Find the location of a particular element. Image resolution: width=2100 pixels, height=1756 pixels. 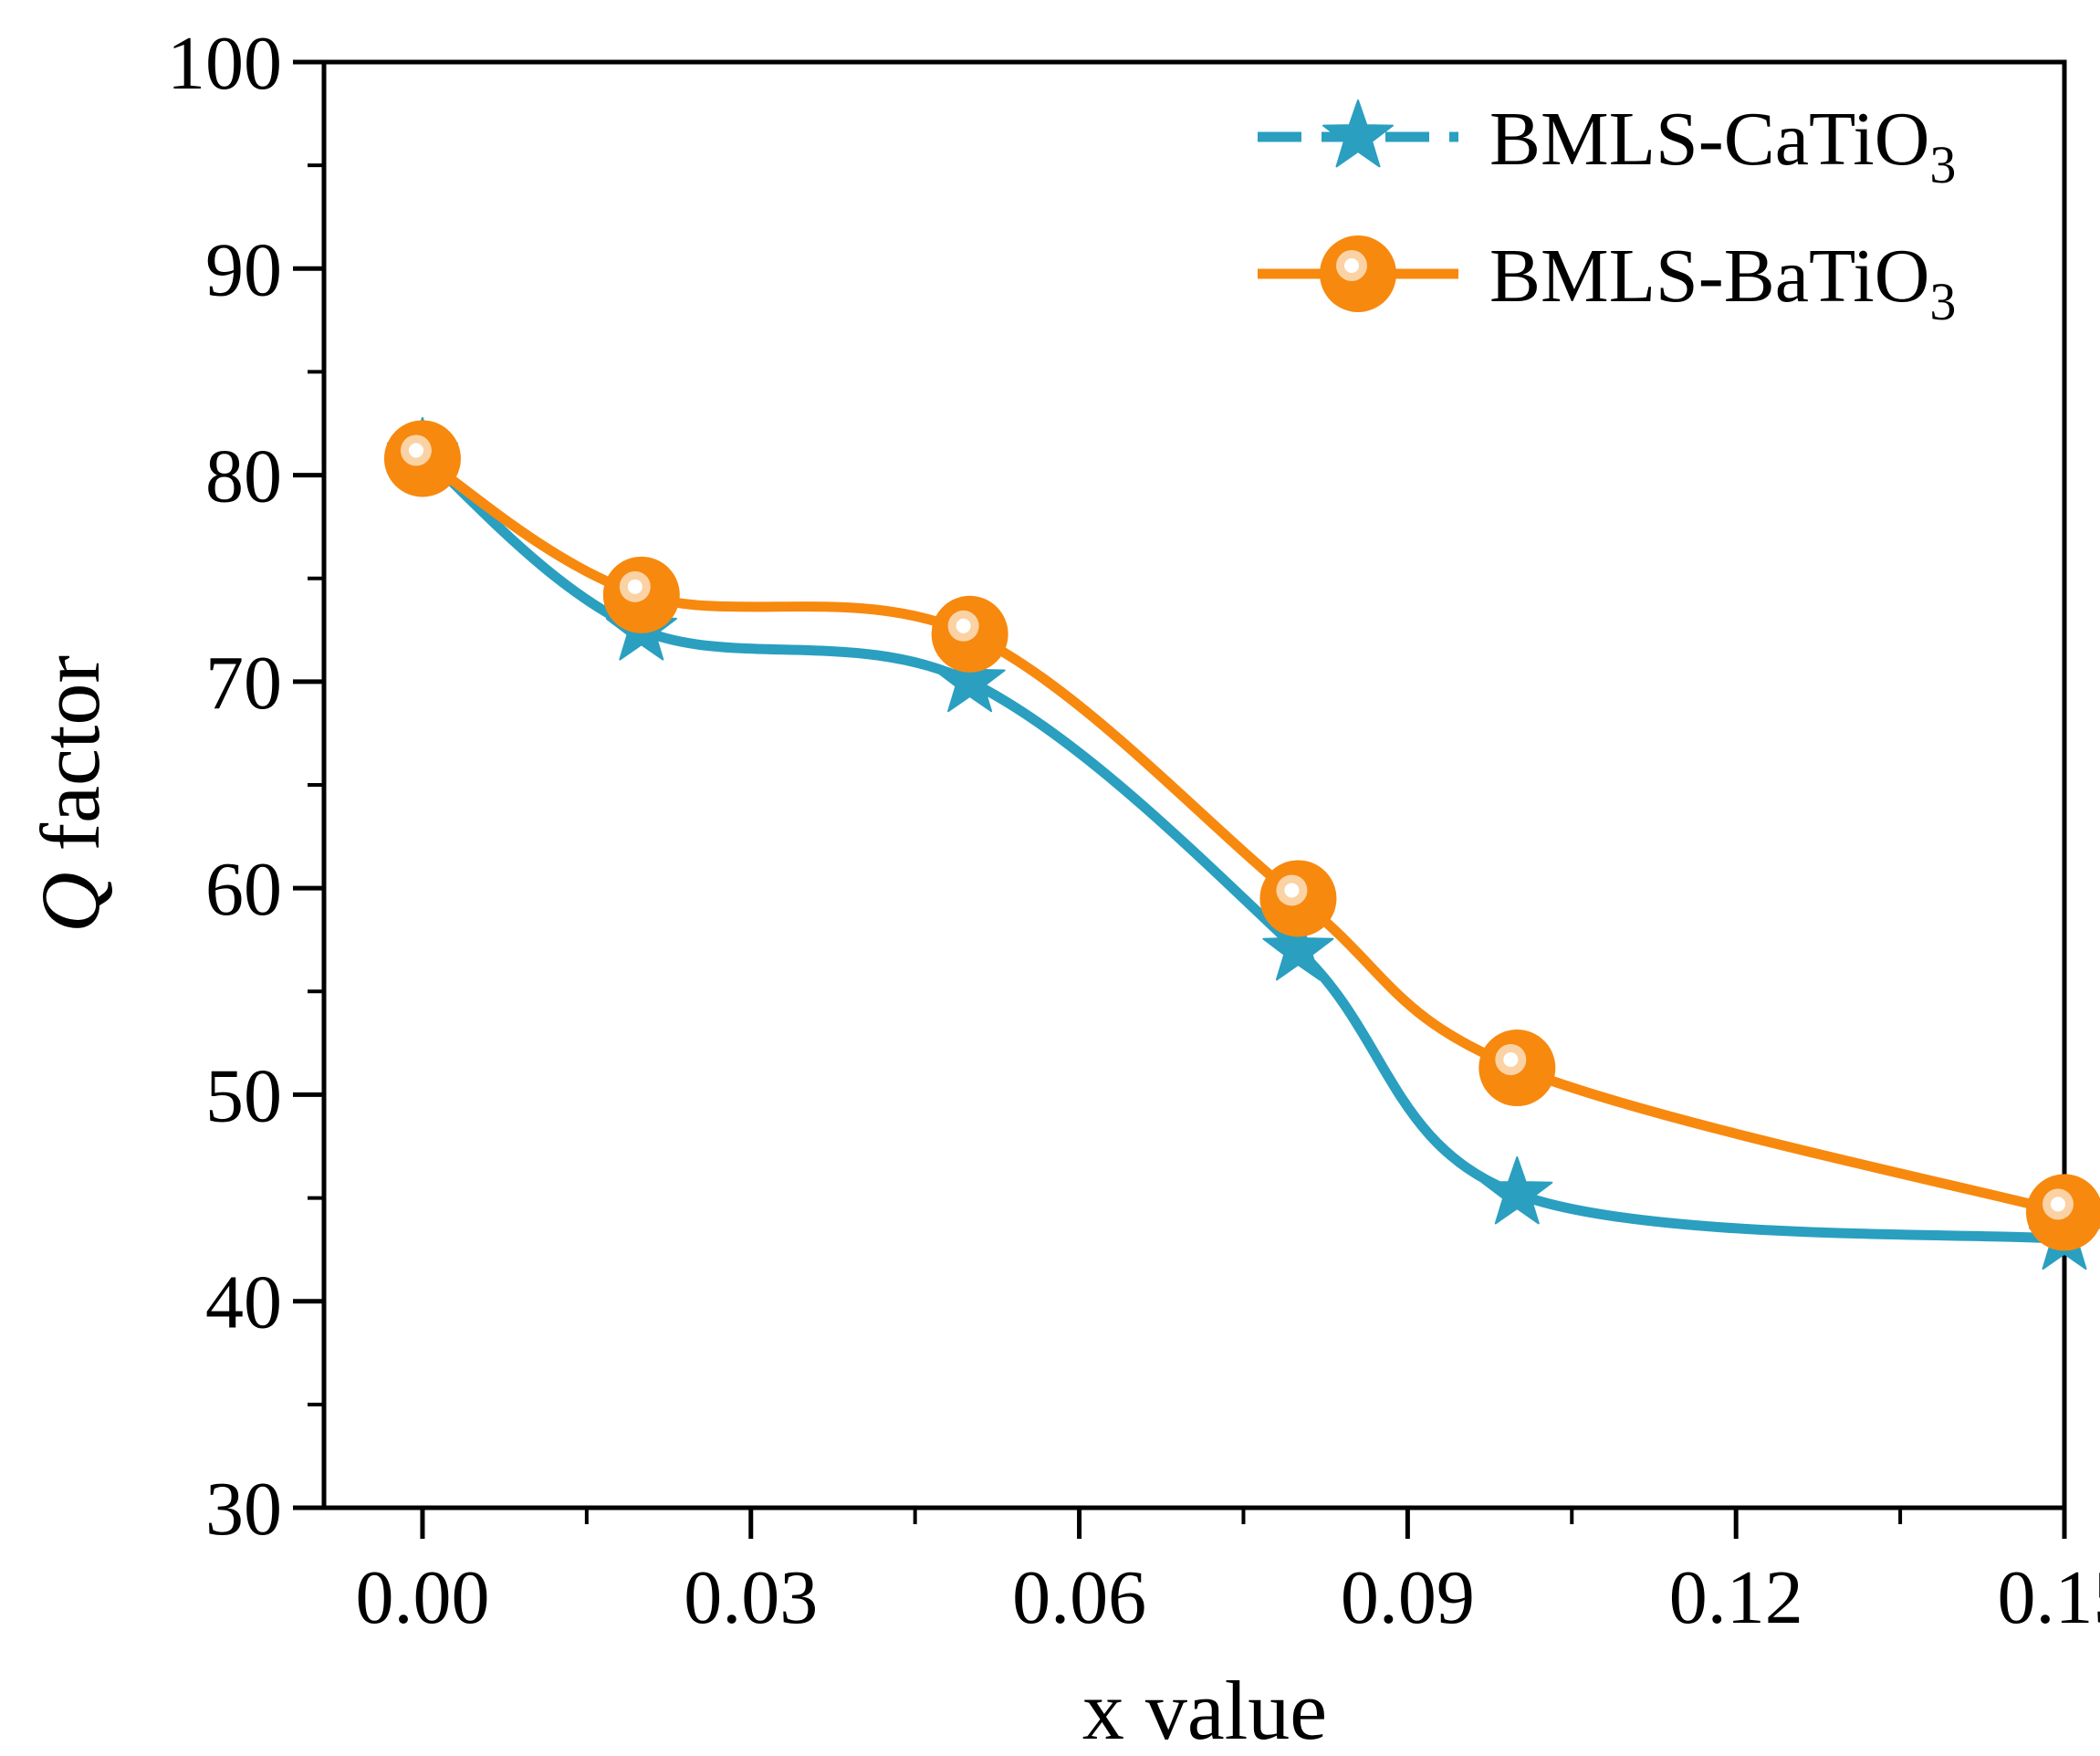

x-tick-label: 0.03 is located at coordinates (751, 1597).